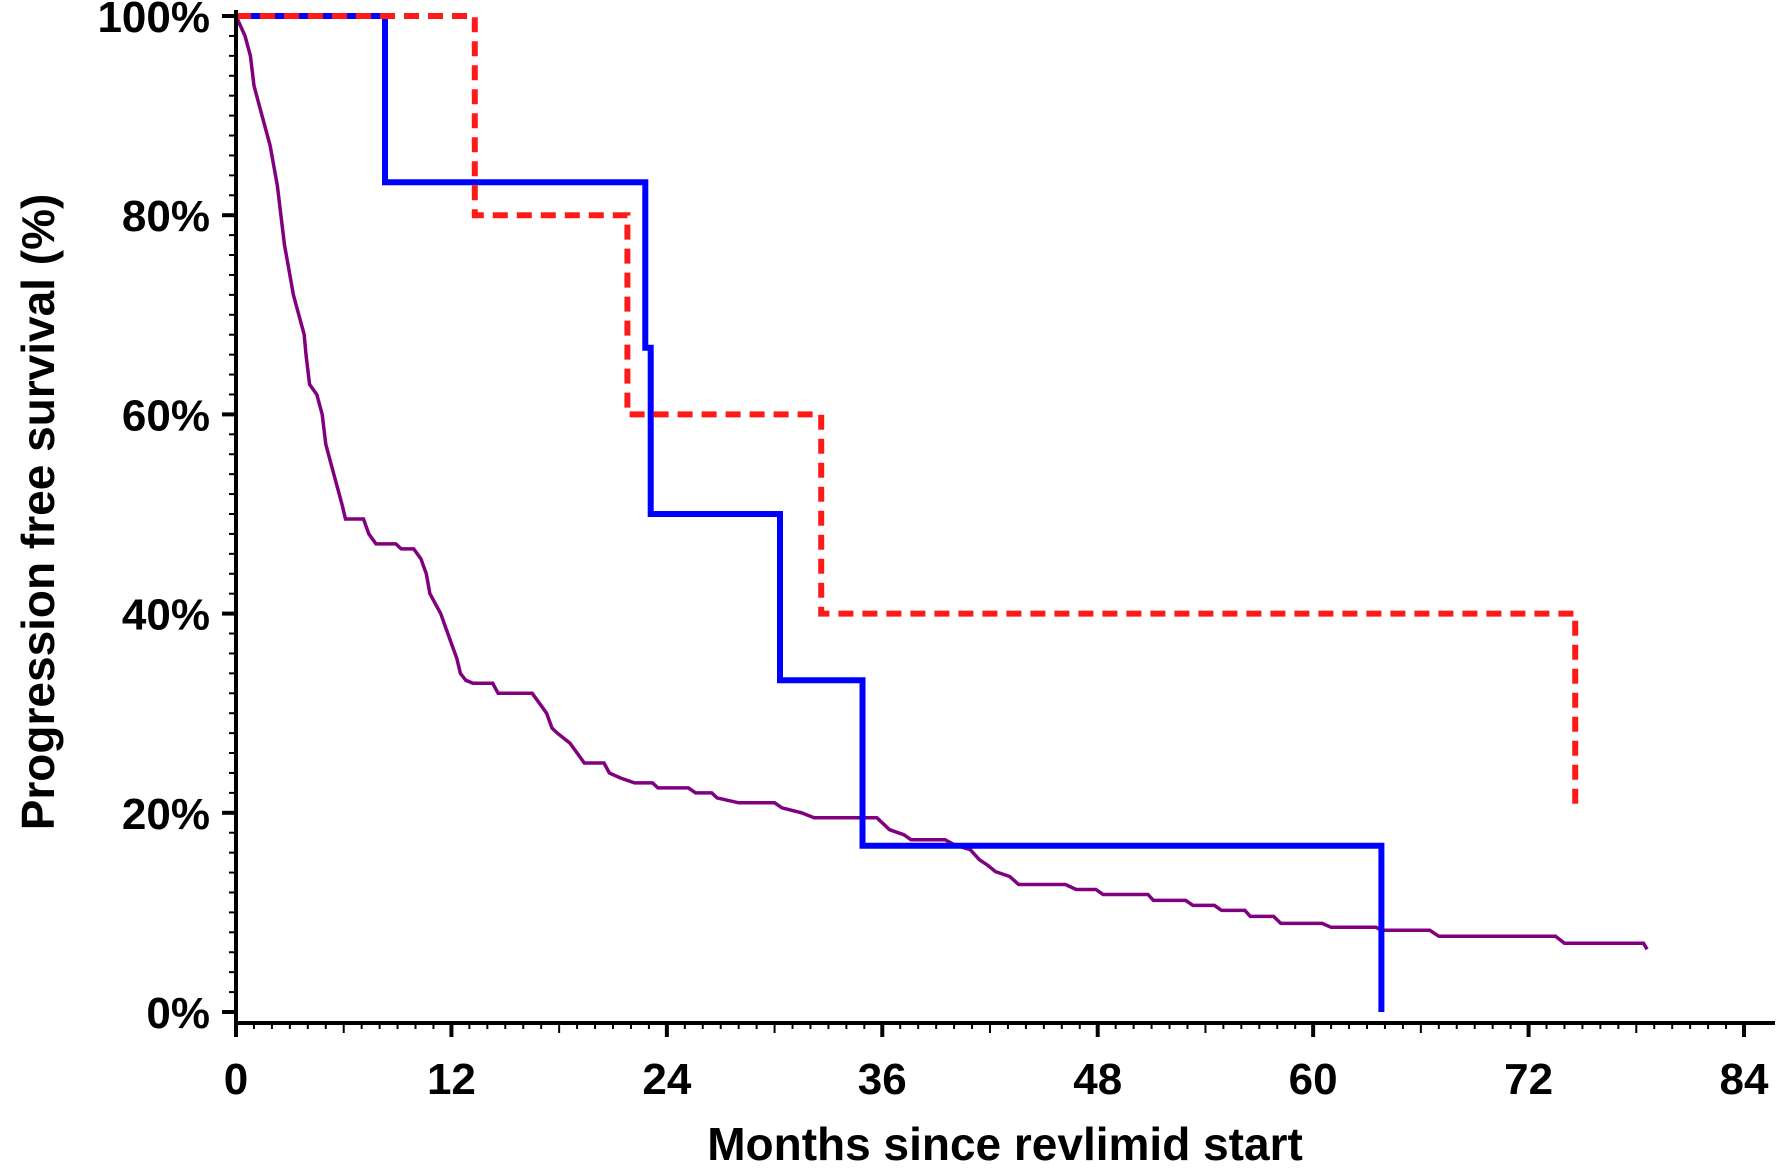  Describe the element at coordinates (166, 216) in the screenshot. I see `y-tick-label: 80%` at that location.